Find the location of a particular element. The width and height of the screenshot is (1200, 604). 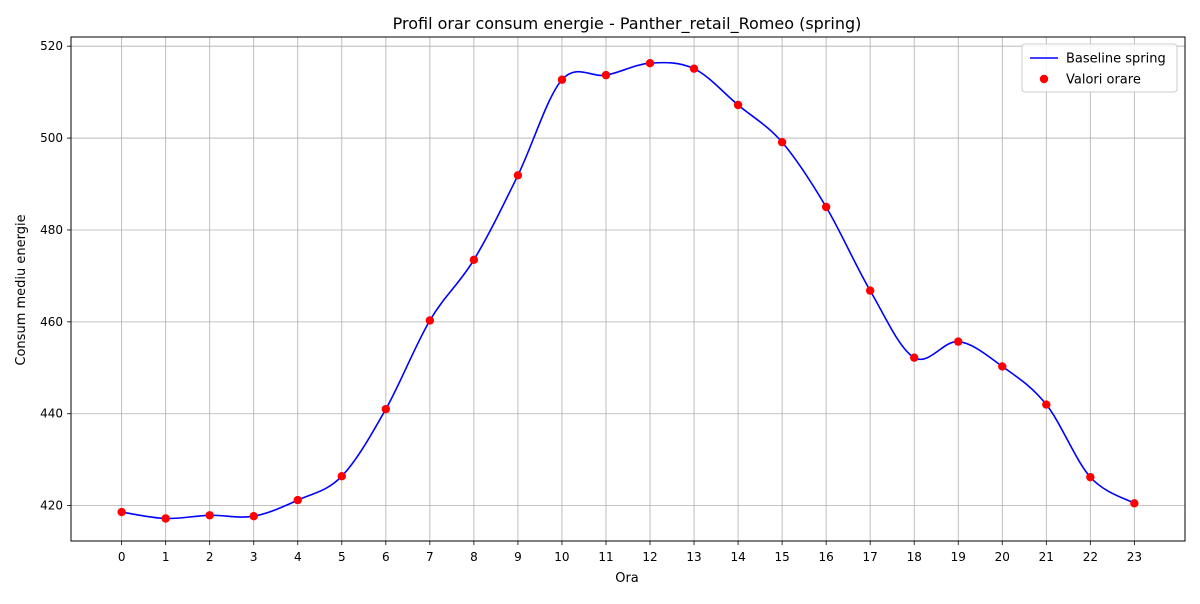

x-tick-label: 19 is located at coordinates (958, 557).